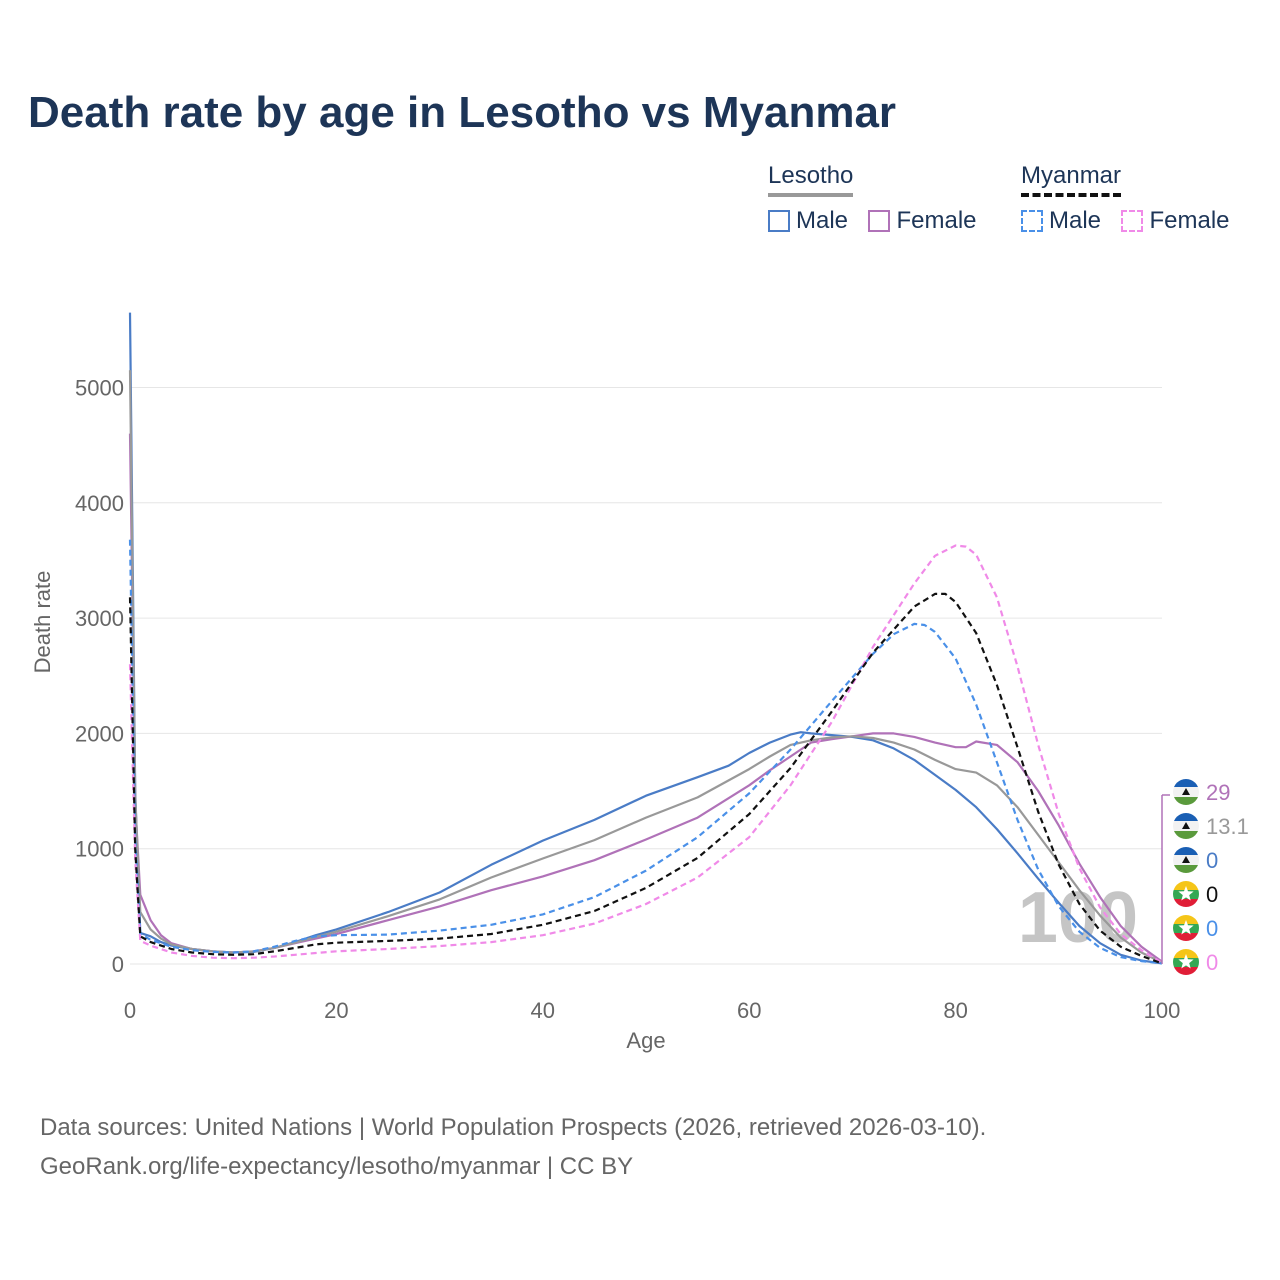 This screenshot has height=1280, width=1280. I want to click on legend-swatch-lesotho-female, so click(879, 221).